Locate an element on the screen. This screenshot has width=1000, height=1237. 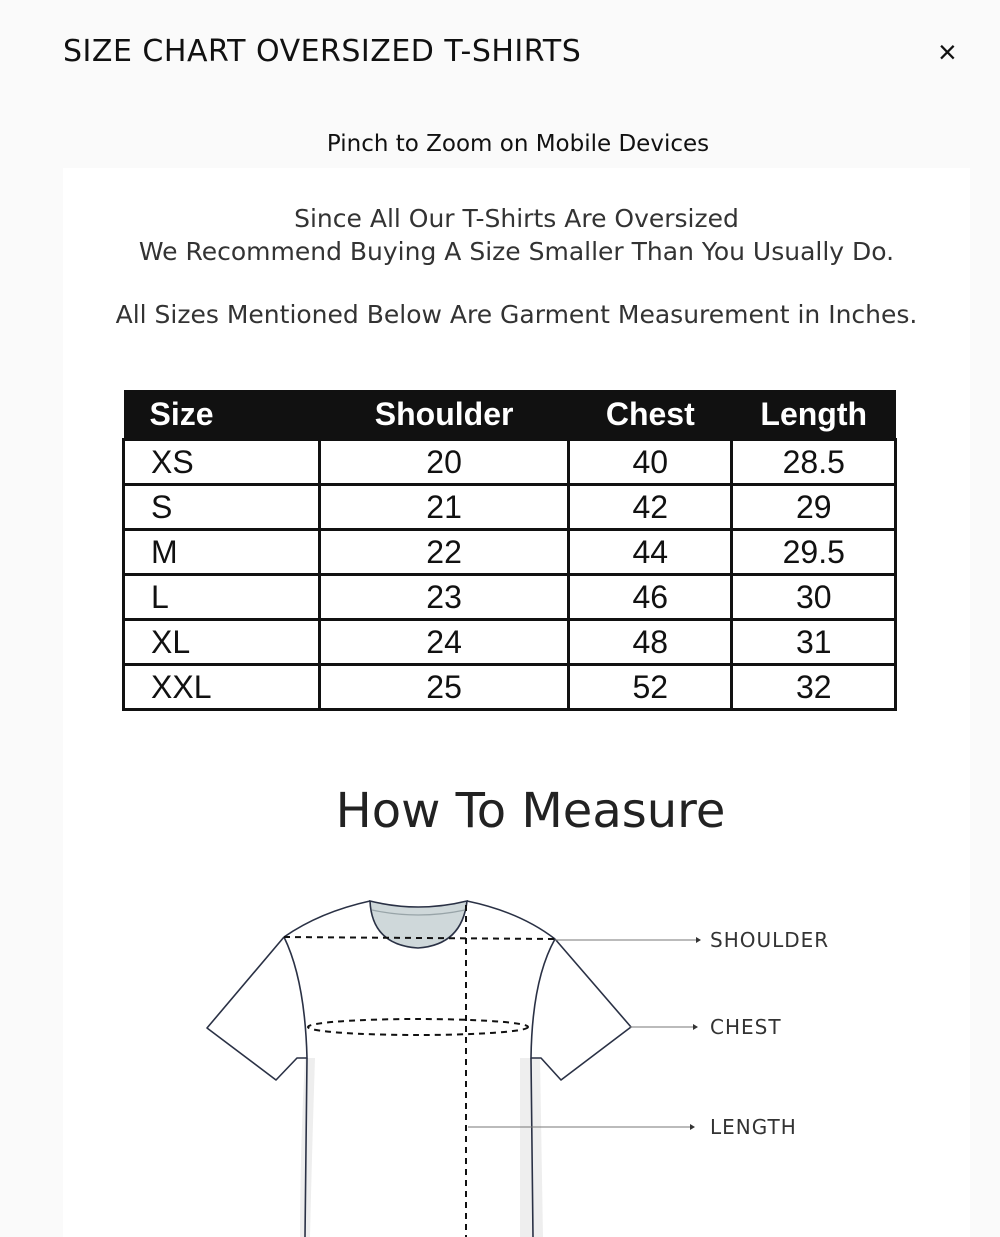
table-cell: 40 is located at coordinates (650, 462).